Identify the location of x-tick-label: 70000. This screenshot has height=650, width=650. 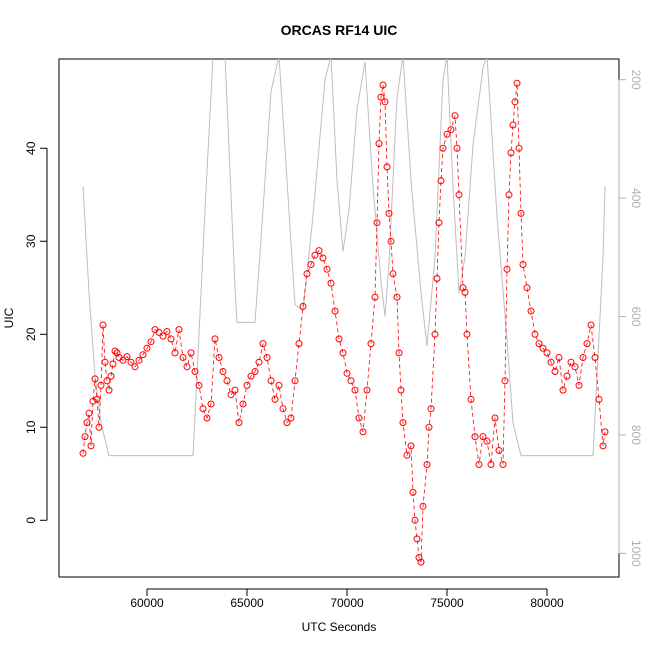
(347, 603).